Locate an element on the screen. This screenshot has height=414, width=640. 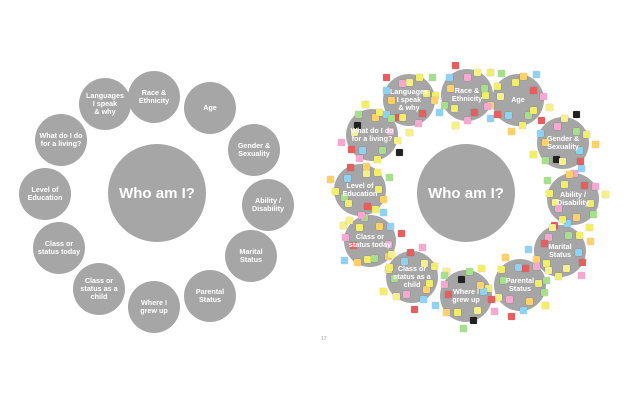
topic-circle-education: Level of Education is located at coordinates (45, 194).